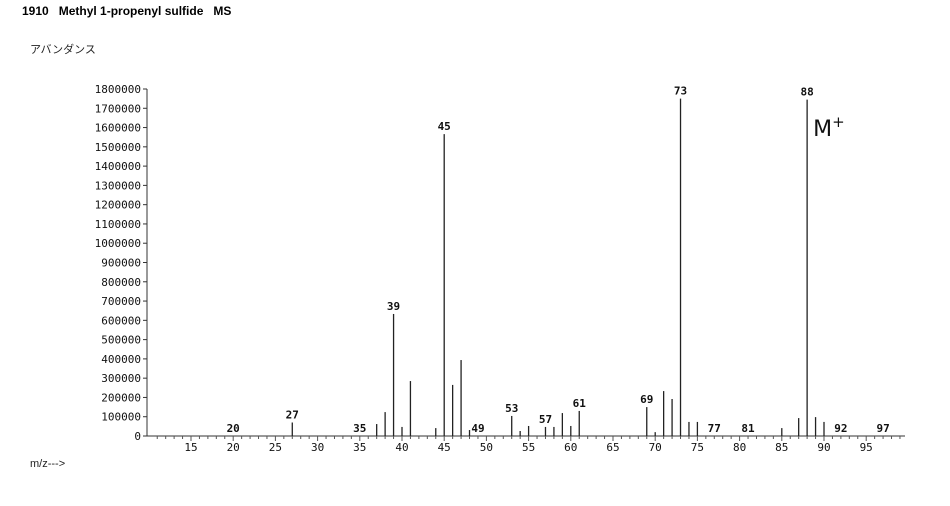  I want to click on x-tick-label: 50, so click(486, 447).